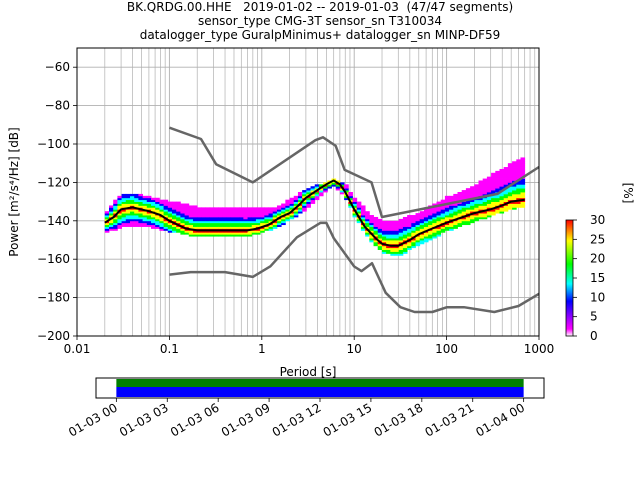  What do you see at coordinates (144, 419) in the screenshot?
I see `timeline-tick-label: 01-03 03` at bounding box center [144, 419].